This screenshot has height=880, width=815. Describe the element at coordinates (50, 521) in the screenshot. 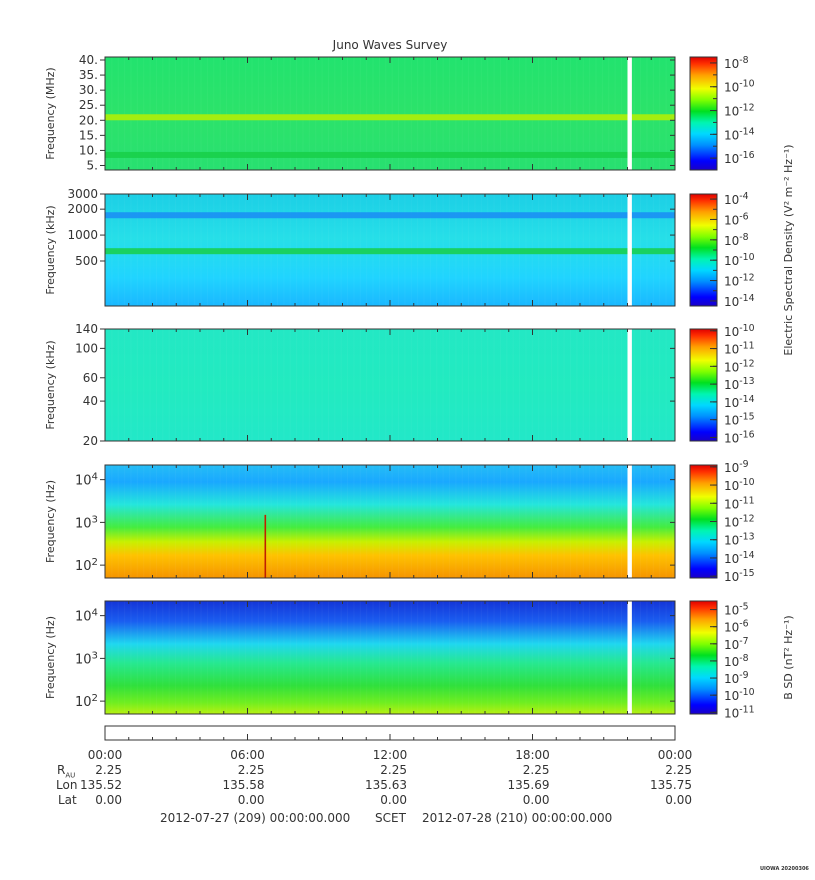

I see `y-axis-label: Frequency (Hz)` at that location.